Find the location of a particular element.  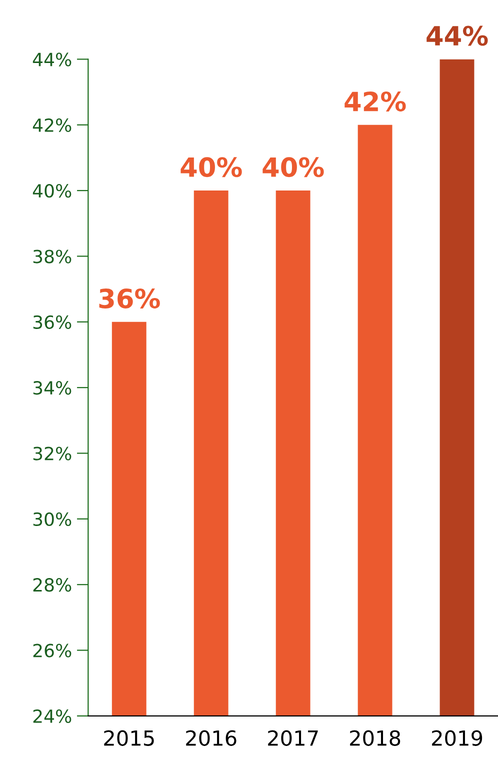

y-tick-label: 34% is located at coordinates (52, 388).